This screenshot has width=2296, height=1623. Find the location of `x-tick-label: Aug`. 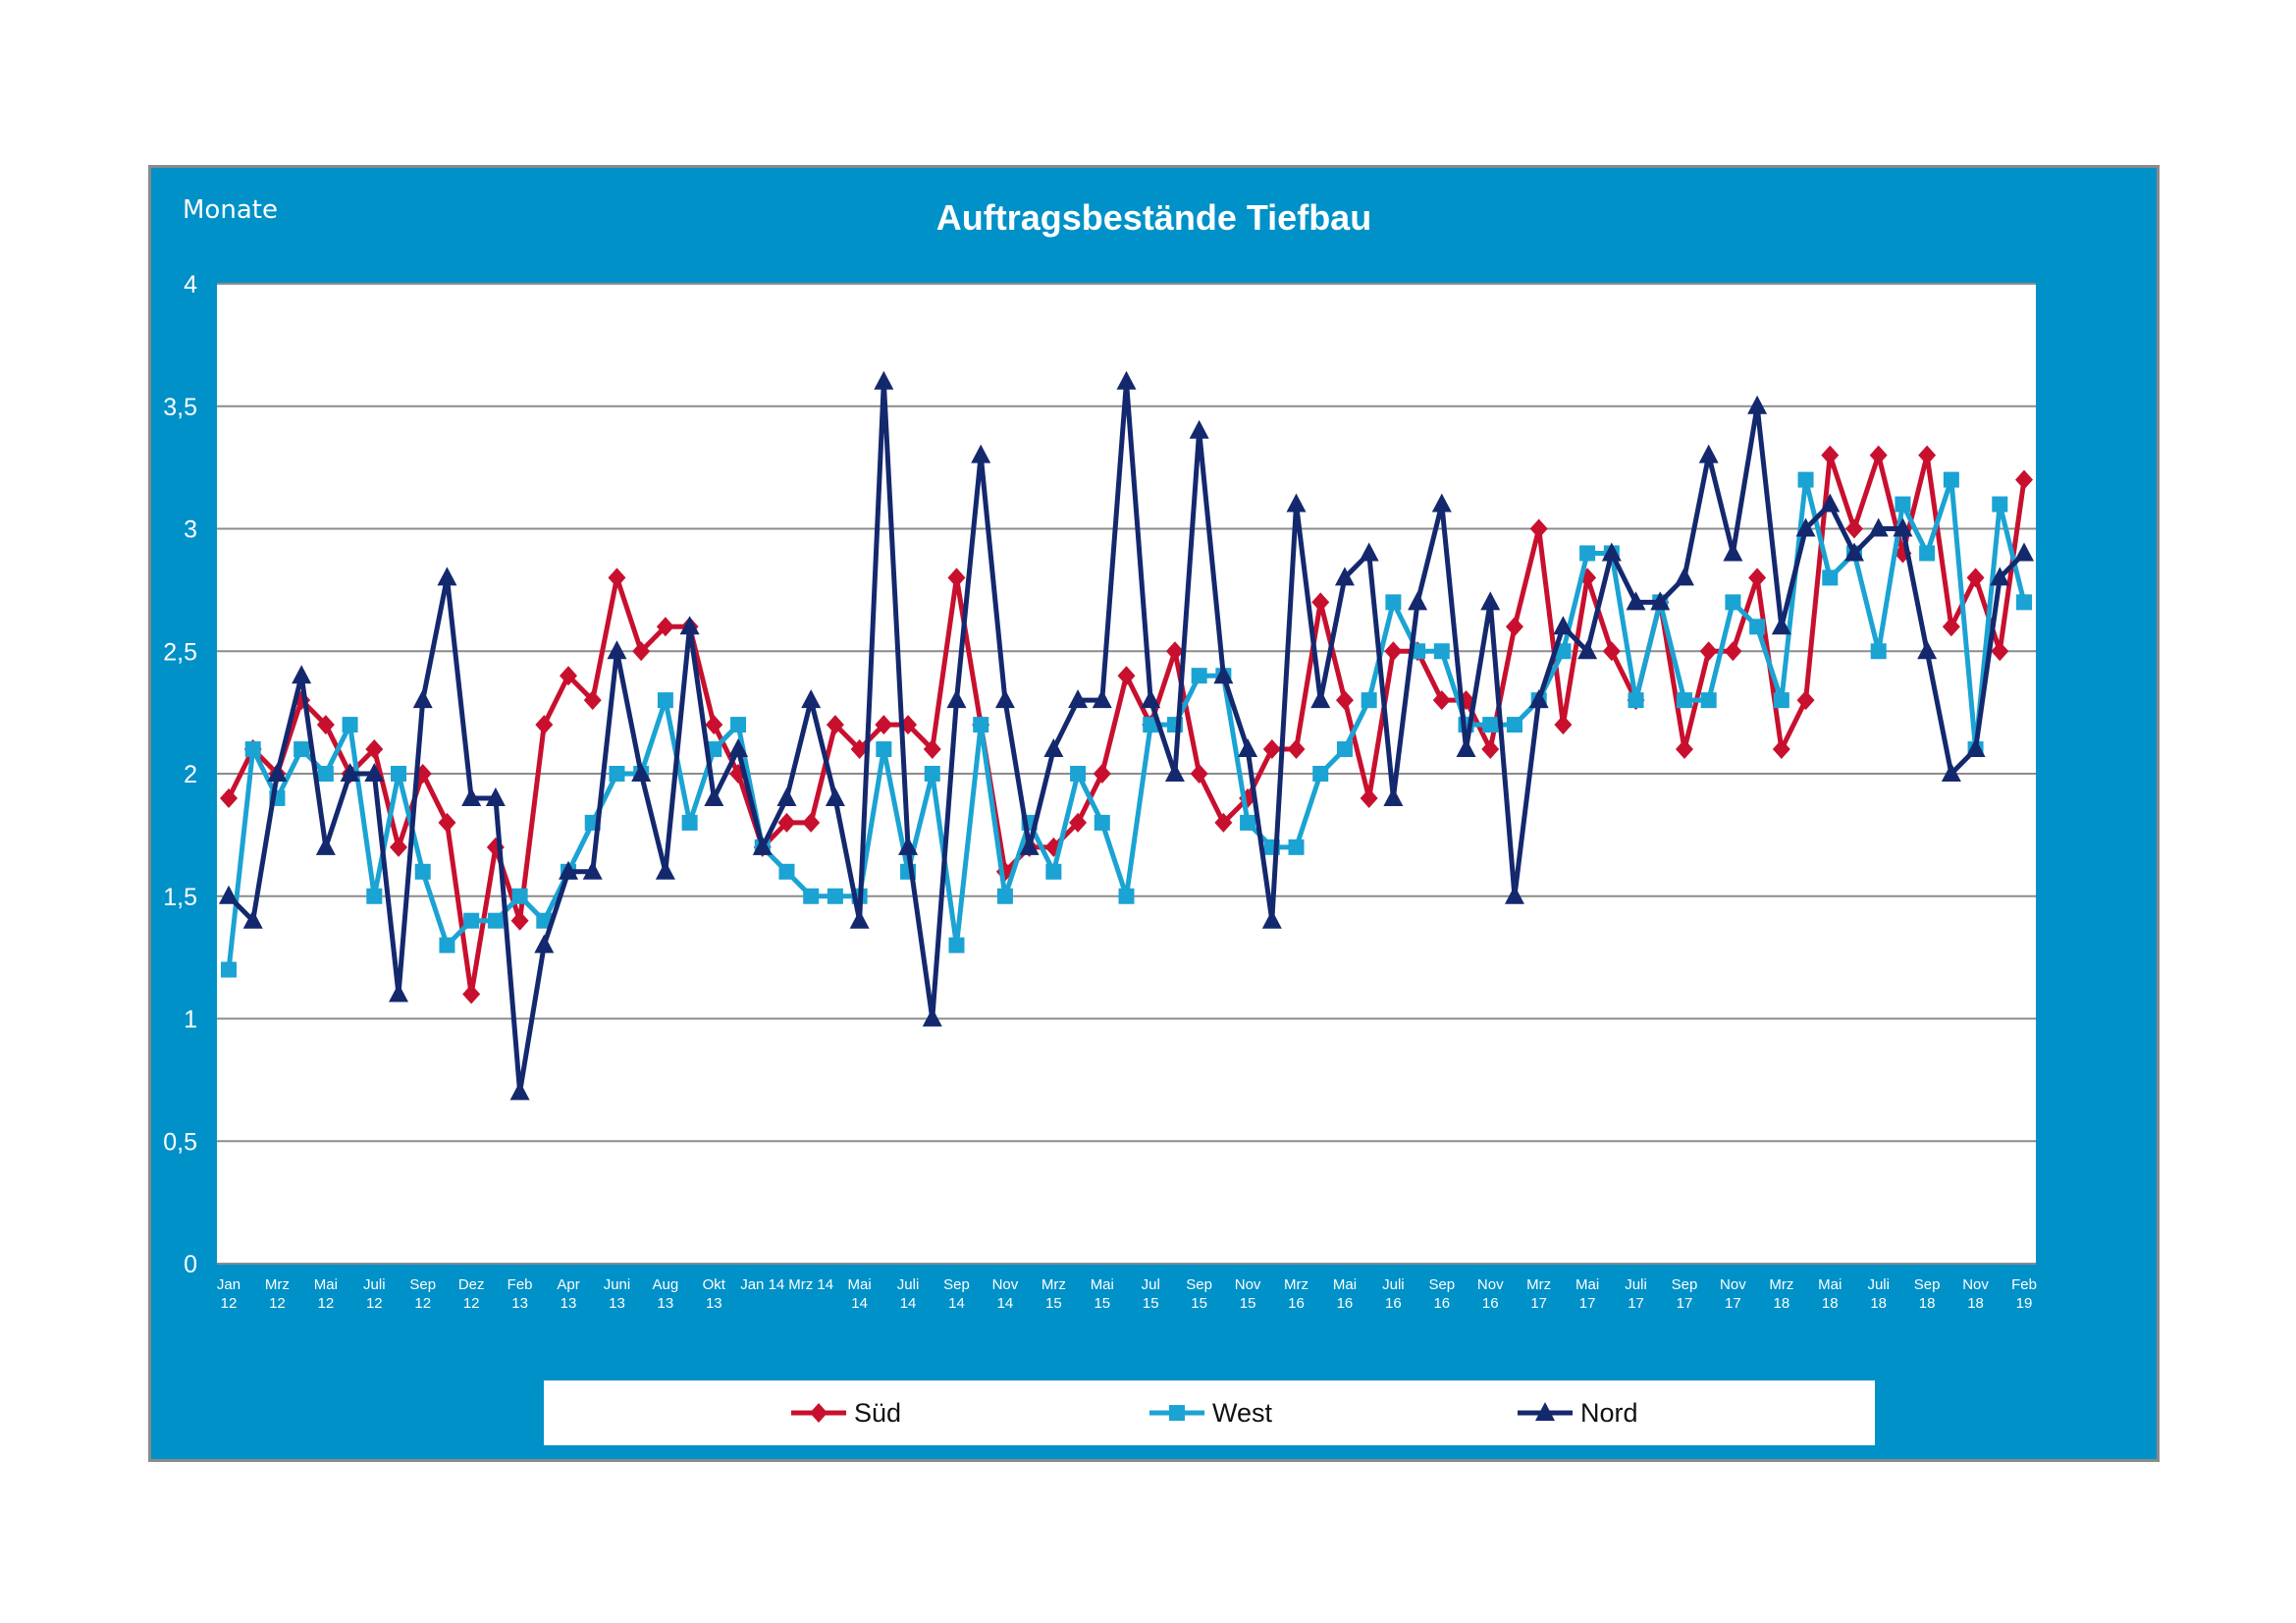

x-tick-label: Aug is located at coordinates (666, 1284).